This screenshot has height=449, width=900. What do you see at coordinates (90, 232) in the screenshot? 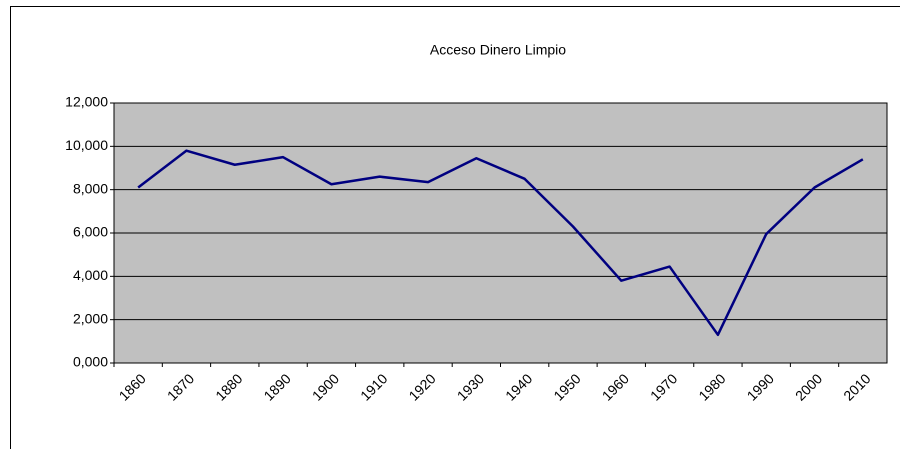
I see `y-tick-label: 6,000` at bounding box center [90, 232].